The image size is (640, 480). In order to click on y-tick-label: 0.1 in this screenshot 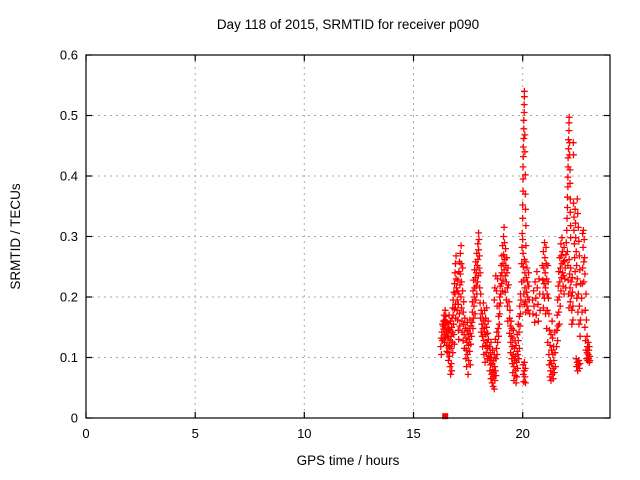, I will do `click(69, 357)`.